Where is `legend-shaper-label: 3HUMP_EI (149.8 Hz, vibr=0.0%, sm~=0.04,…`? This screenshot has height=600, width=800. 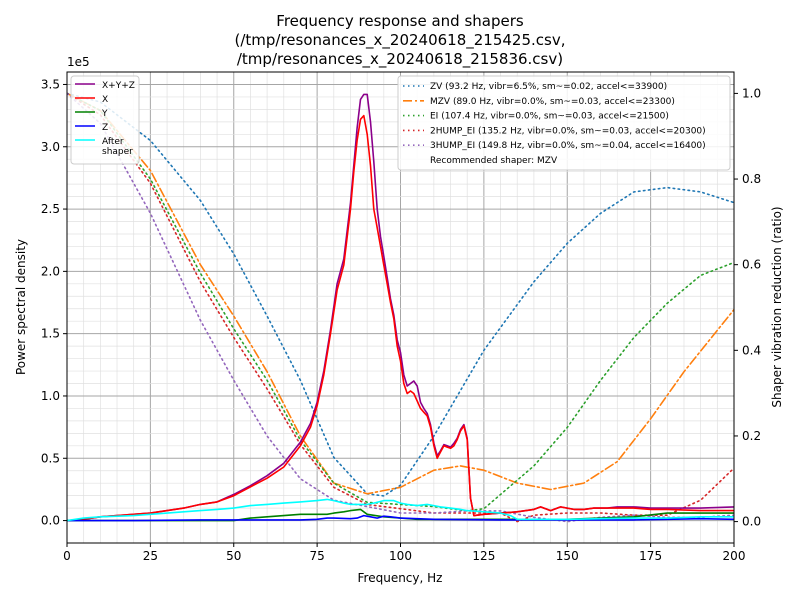 legend-shaper-label: 3HUMP_EI (149.8 Hz, vibr=0.0%, sm~=0.04,… is located at coordinates (568, 146).